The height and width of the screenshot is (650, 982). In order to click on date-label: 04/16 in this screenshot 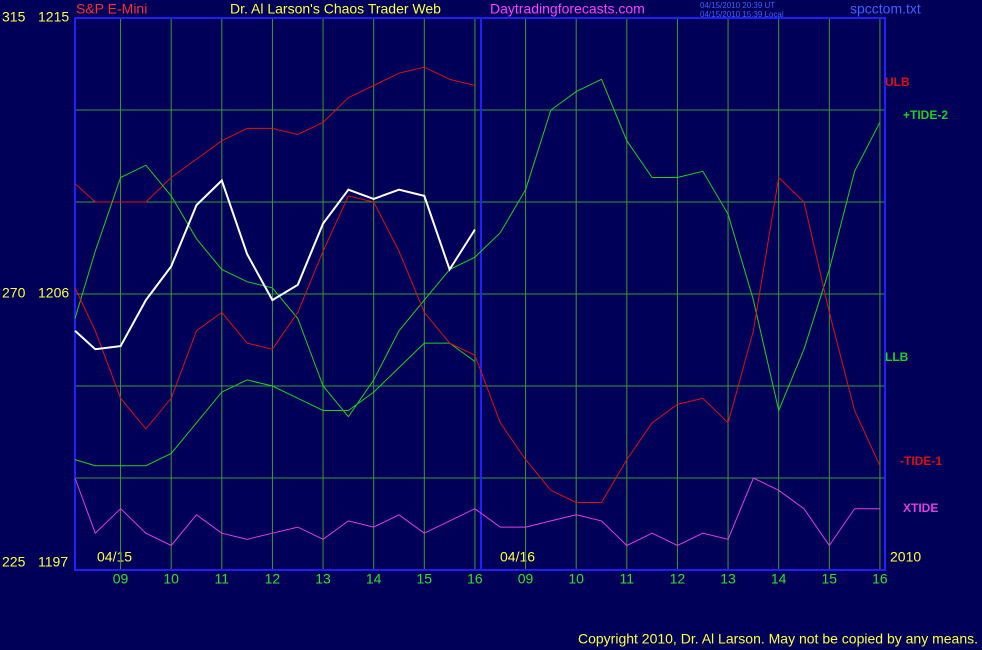, I will do `click(517, 557)`.